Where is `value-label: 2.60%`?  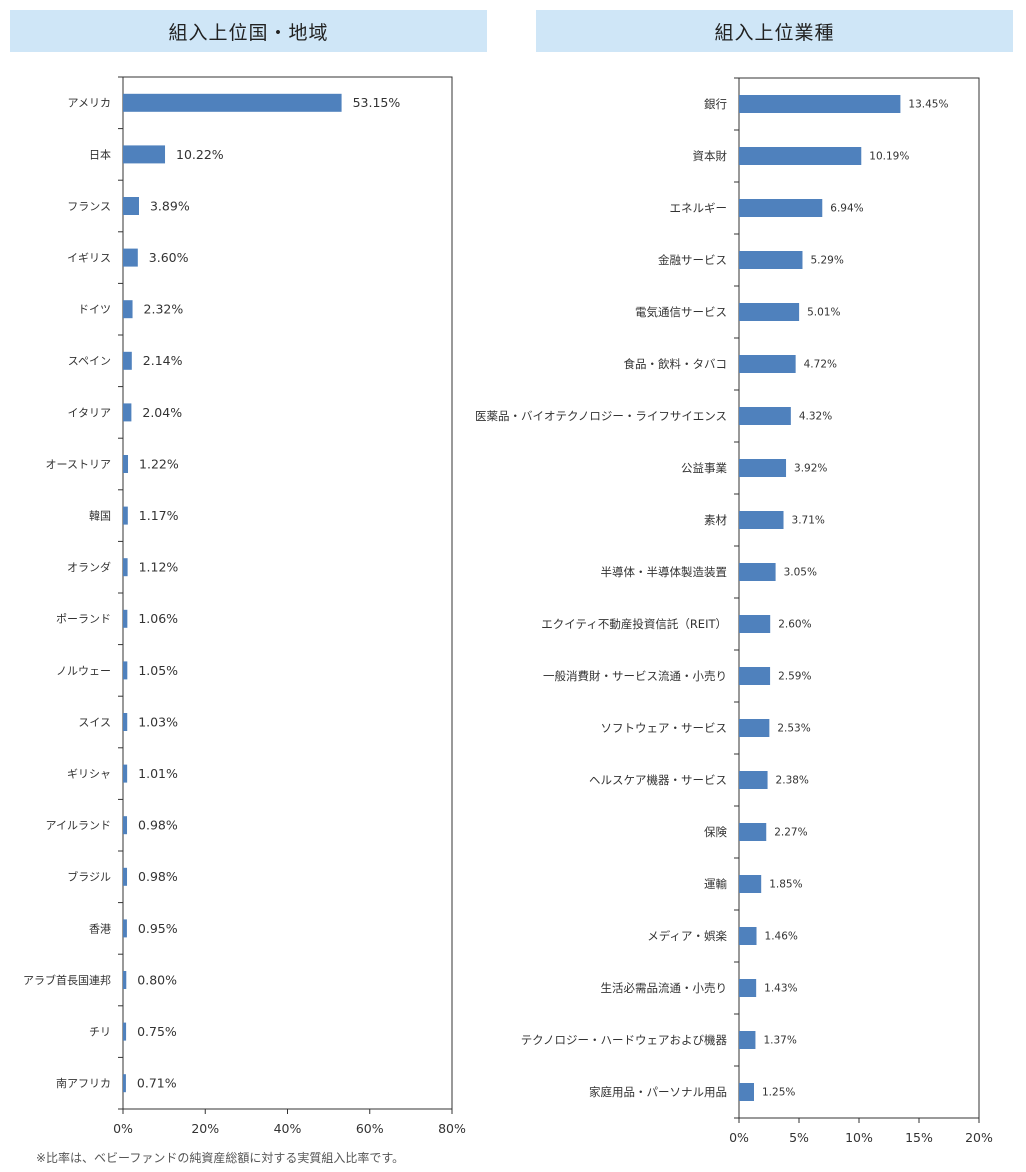
value-label: 2.60% is located at coordinates (794, 625).